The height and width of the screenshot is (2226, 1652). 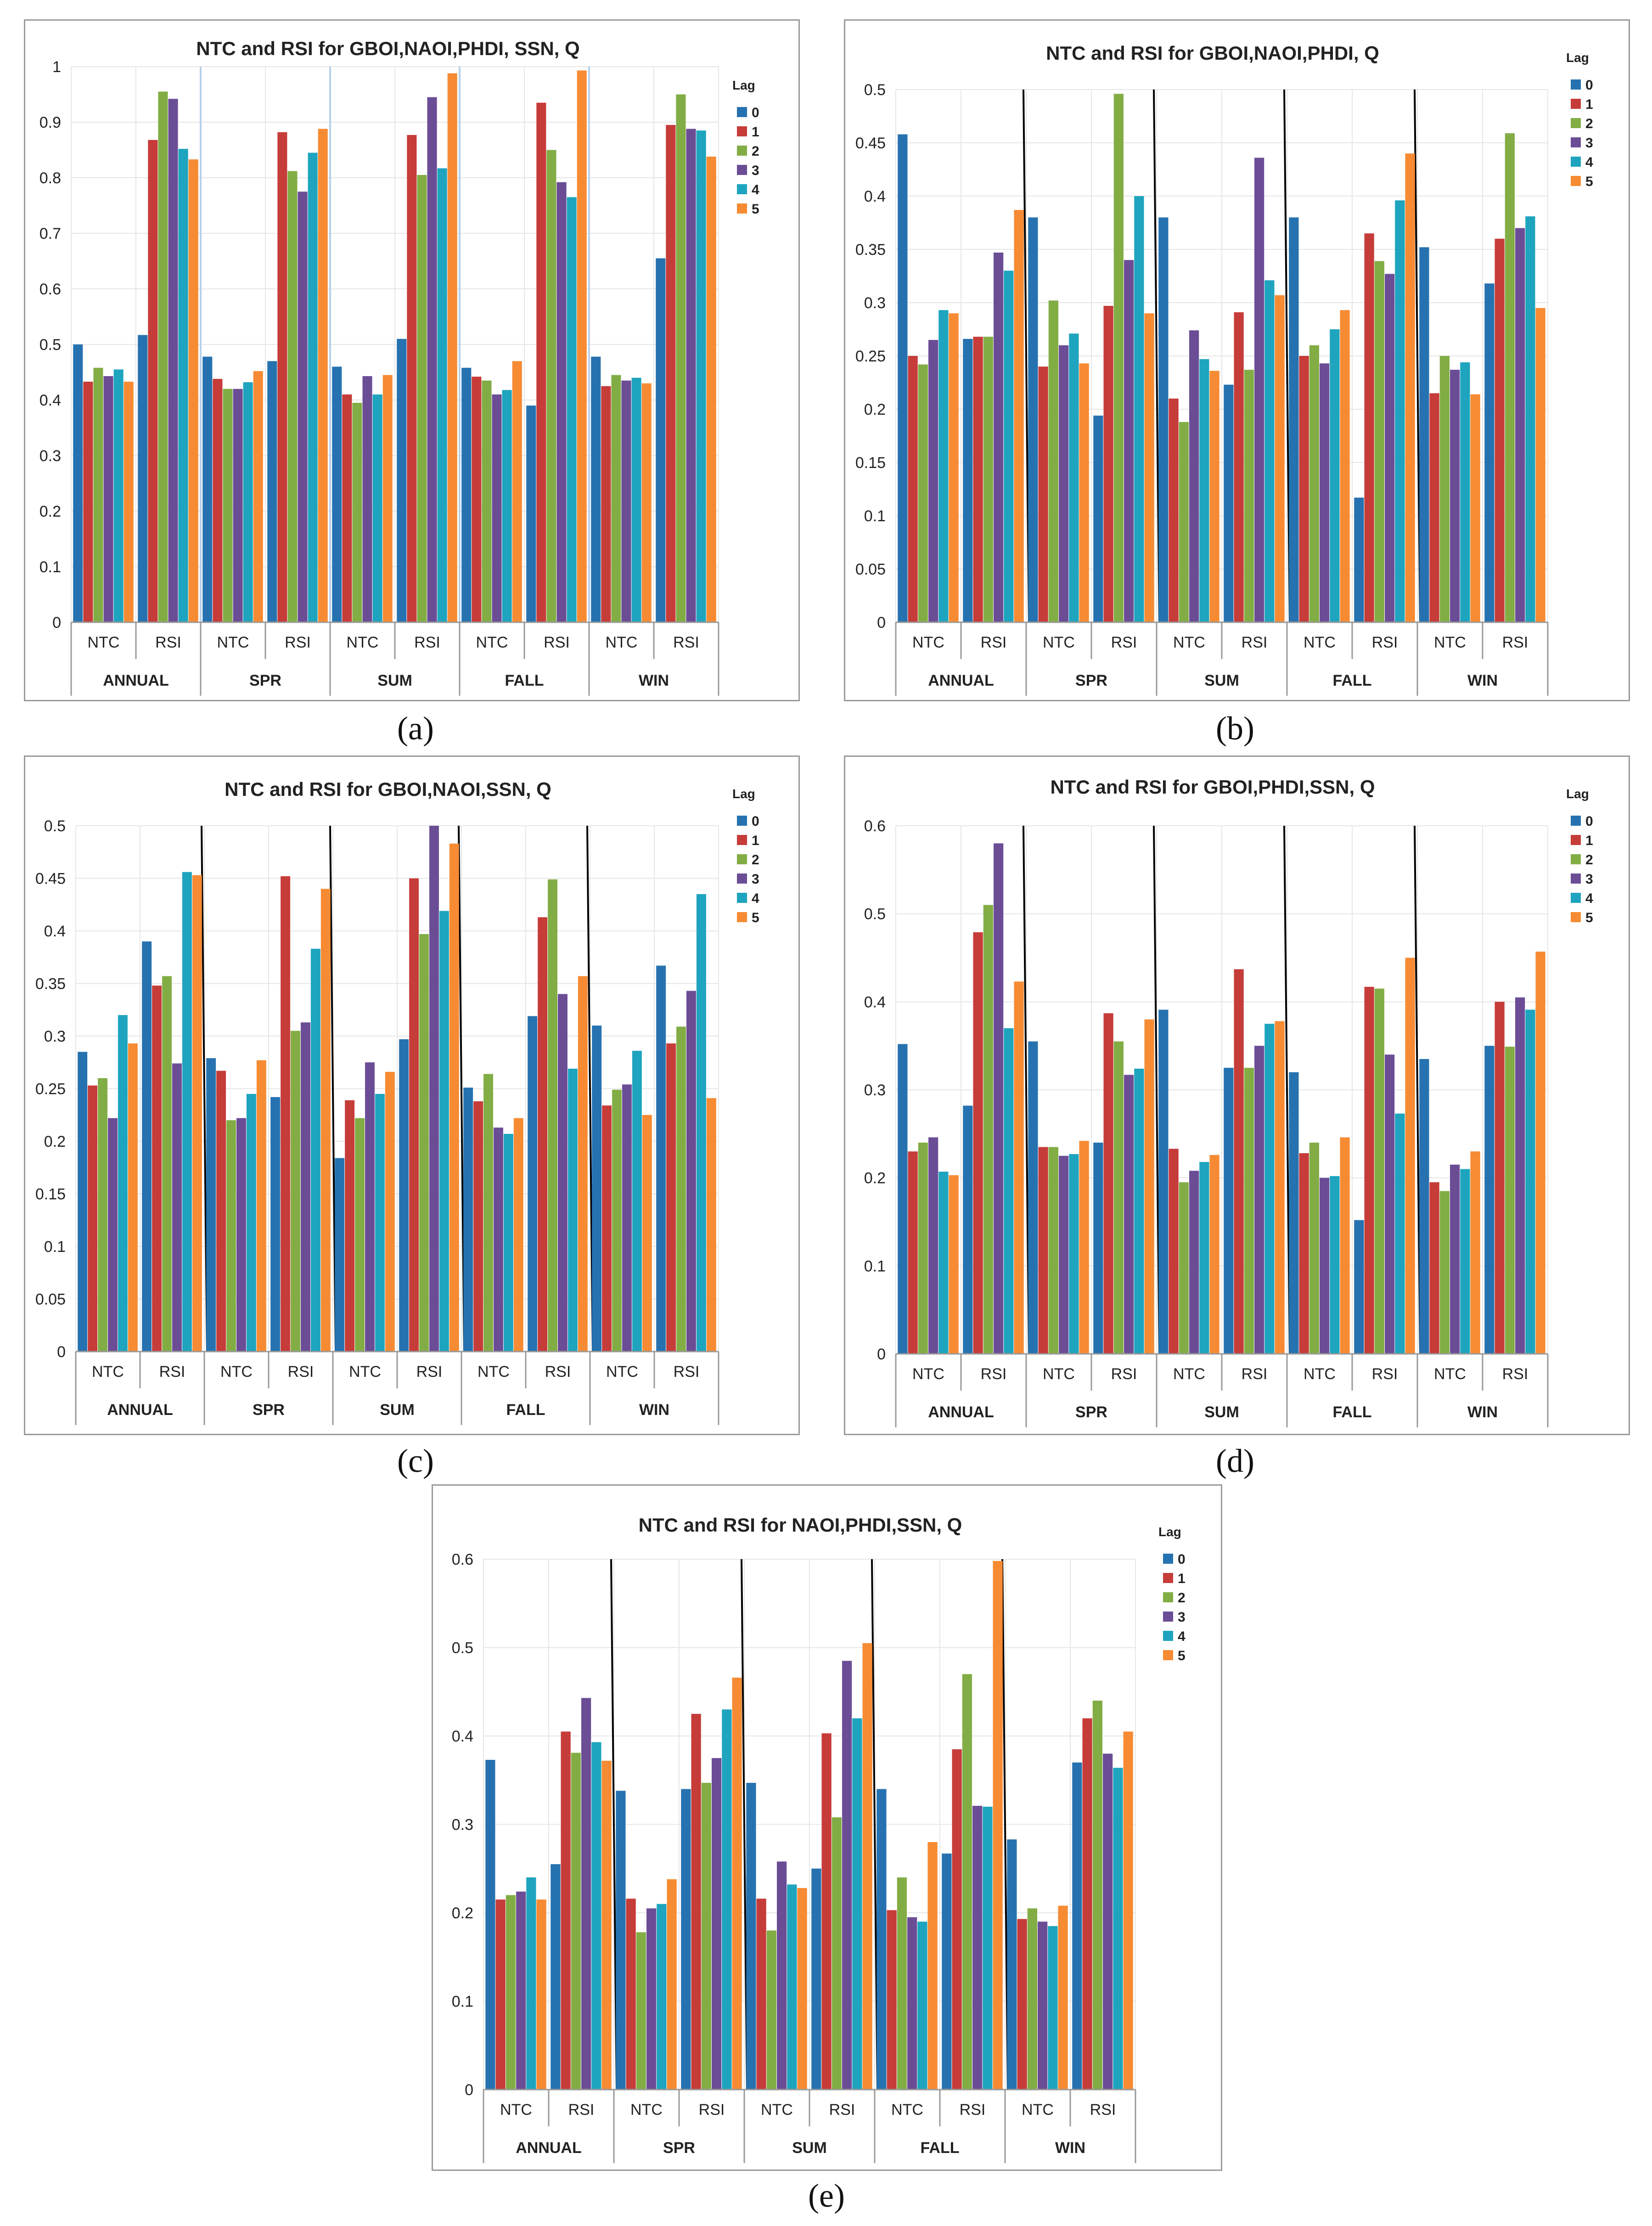 What do you see at coordinates (61, 1352) in the screenshot?
I see `y-tick-label: 0` at bounding box center [61, 1352].